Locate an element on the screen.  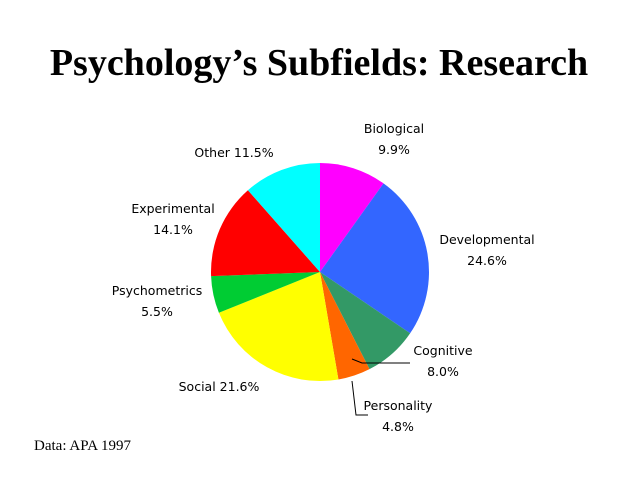
slice-label-cognitive: Cognitive 8.0% is located at coordinates (442, 361).